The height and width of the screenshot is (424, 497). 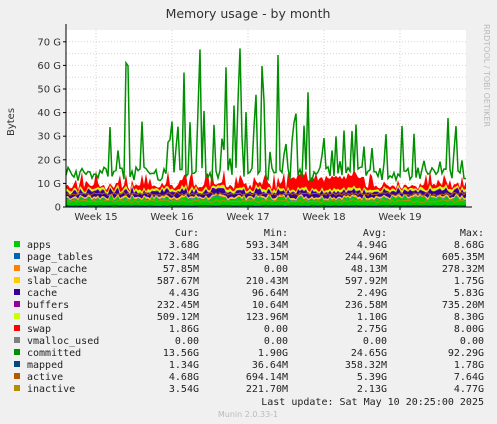 What do you see at coordinates (49, 42) in the screenshot?
I see `y-tick-label: 70 G` at bounding box center [49, 42].